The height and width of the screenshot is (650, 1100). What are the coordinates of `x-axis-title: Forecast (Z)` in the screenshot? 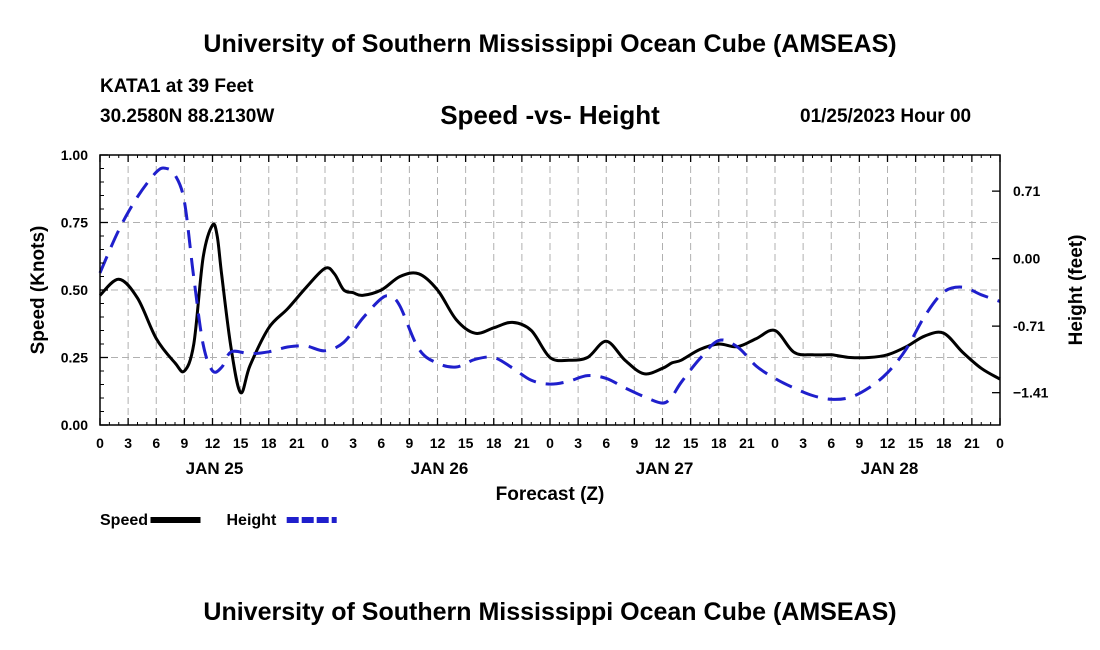 It's located at (550, 494).